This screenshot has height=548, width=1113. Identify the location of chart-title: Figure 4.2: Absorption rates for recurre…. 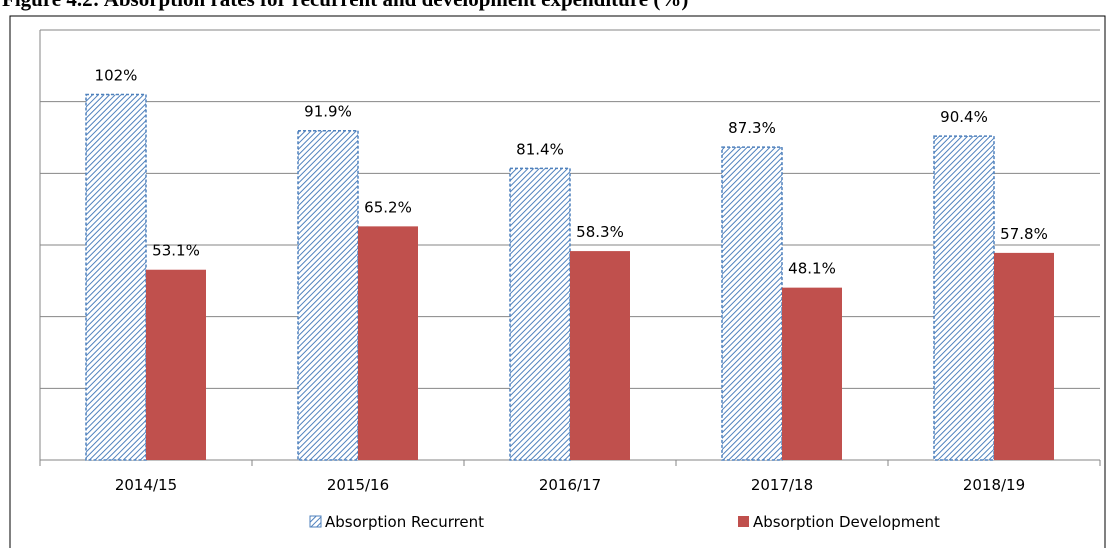
(345, 5).